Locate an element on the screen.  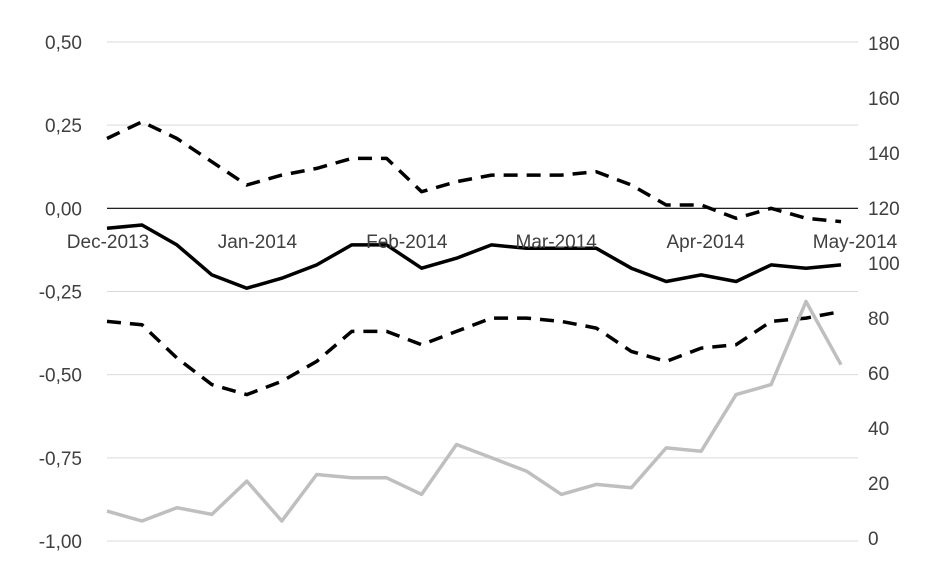
series-1-line is located at coordinates (474, 172).